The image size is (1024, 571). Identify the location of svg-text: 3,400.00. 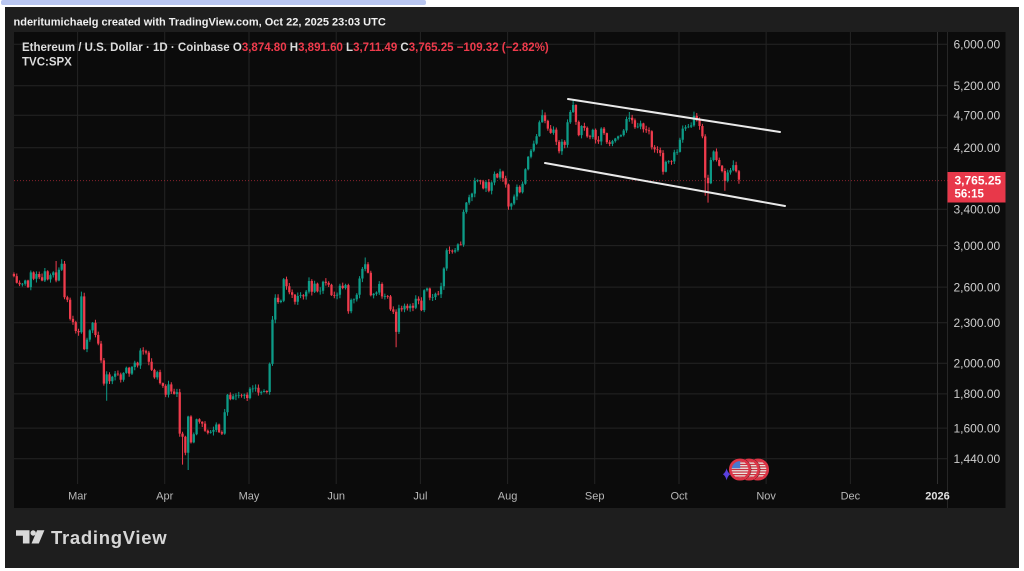
(977, 209).